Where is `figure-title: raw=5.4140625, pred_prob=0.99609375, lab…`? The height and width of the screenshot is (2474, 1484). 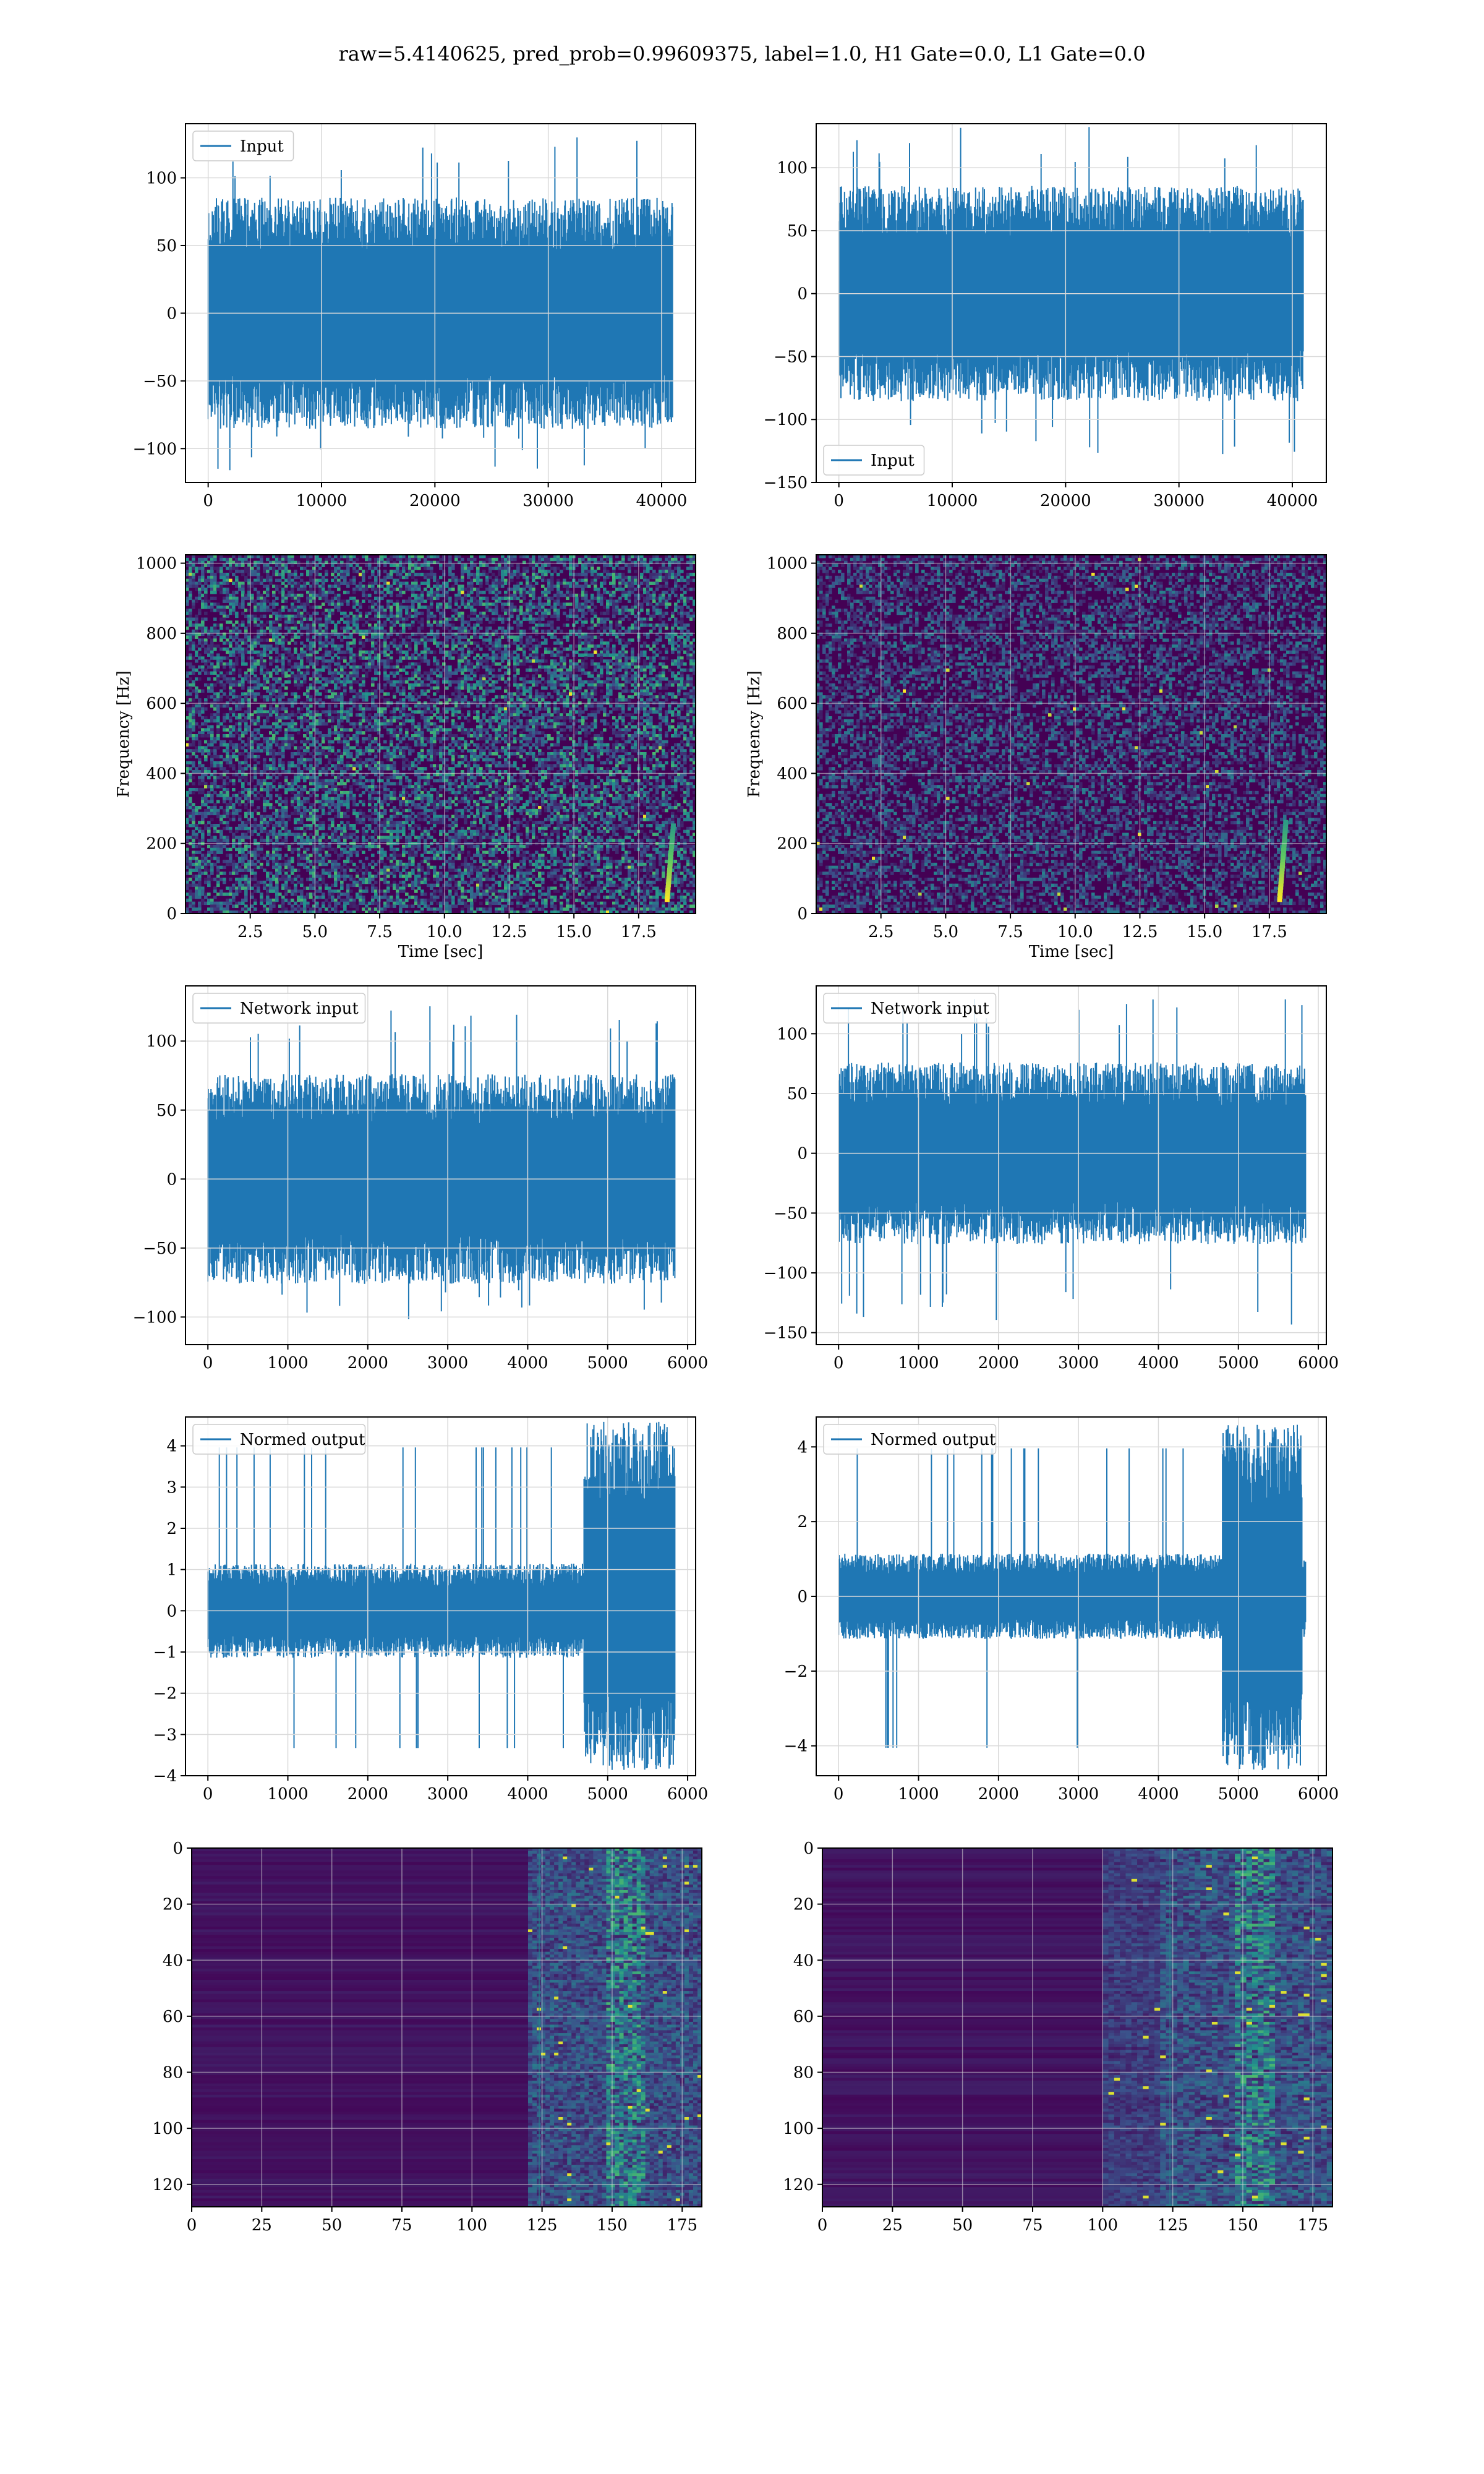
figure-title: raw=5.4140625, pred_prob=0.99609375, lab… is located at coordinates (742, 54).